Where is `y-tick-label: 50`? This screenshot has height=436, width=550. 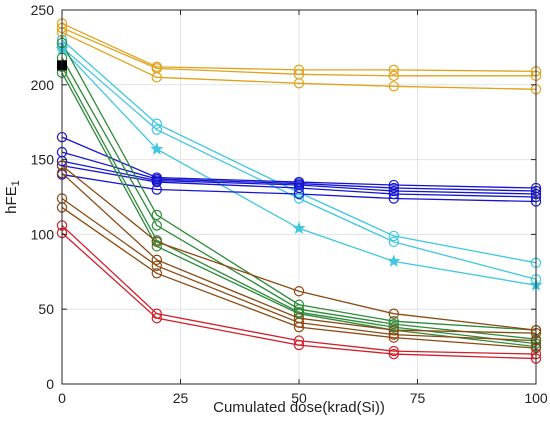 y-tick-label: 50 is located at coordinates (46, 309).